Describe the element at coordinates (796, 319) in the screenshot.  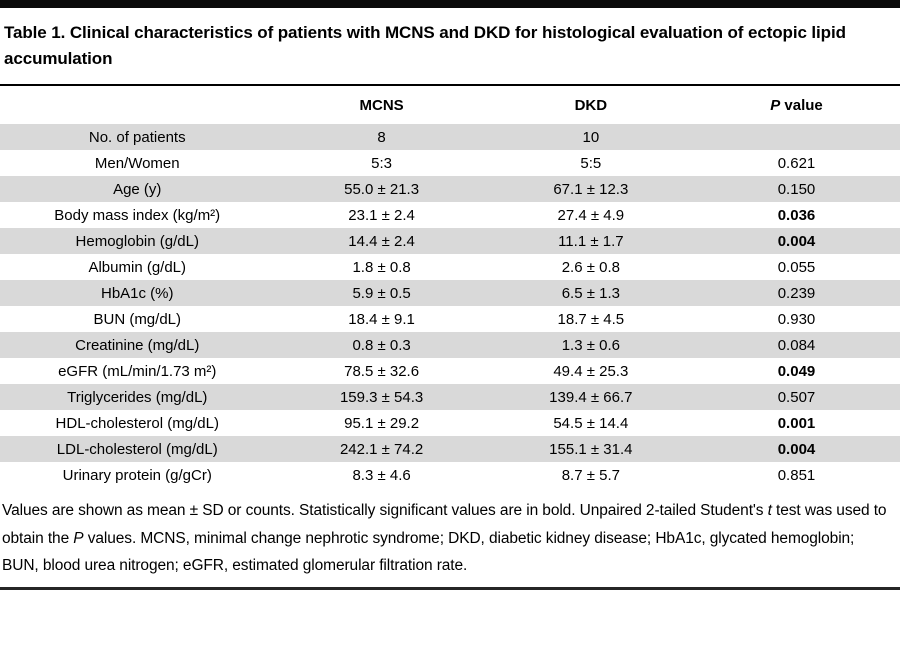
I see `p-value: 0.930` at that location.